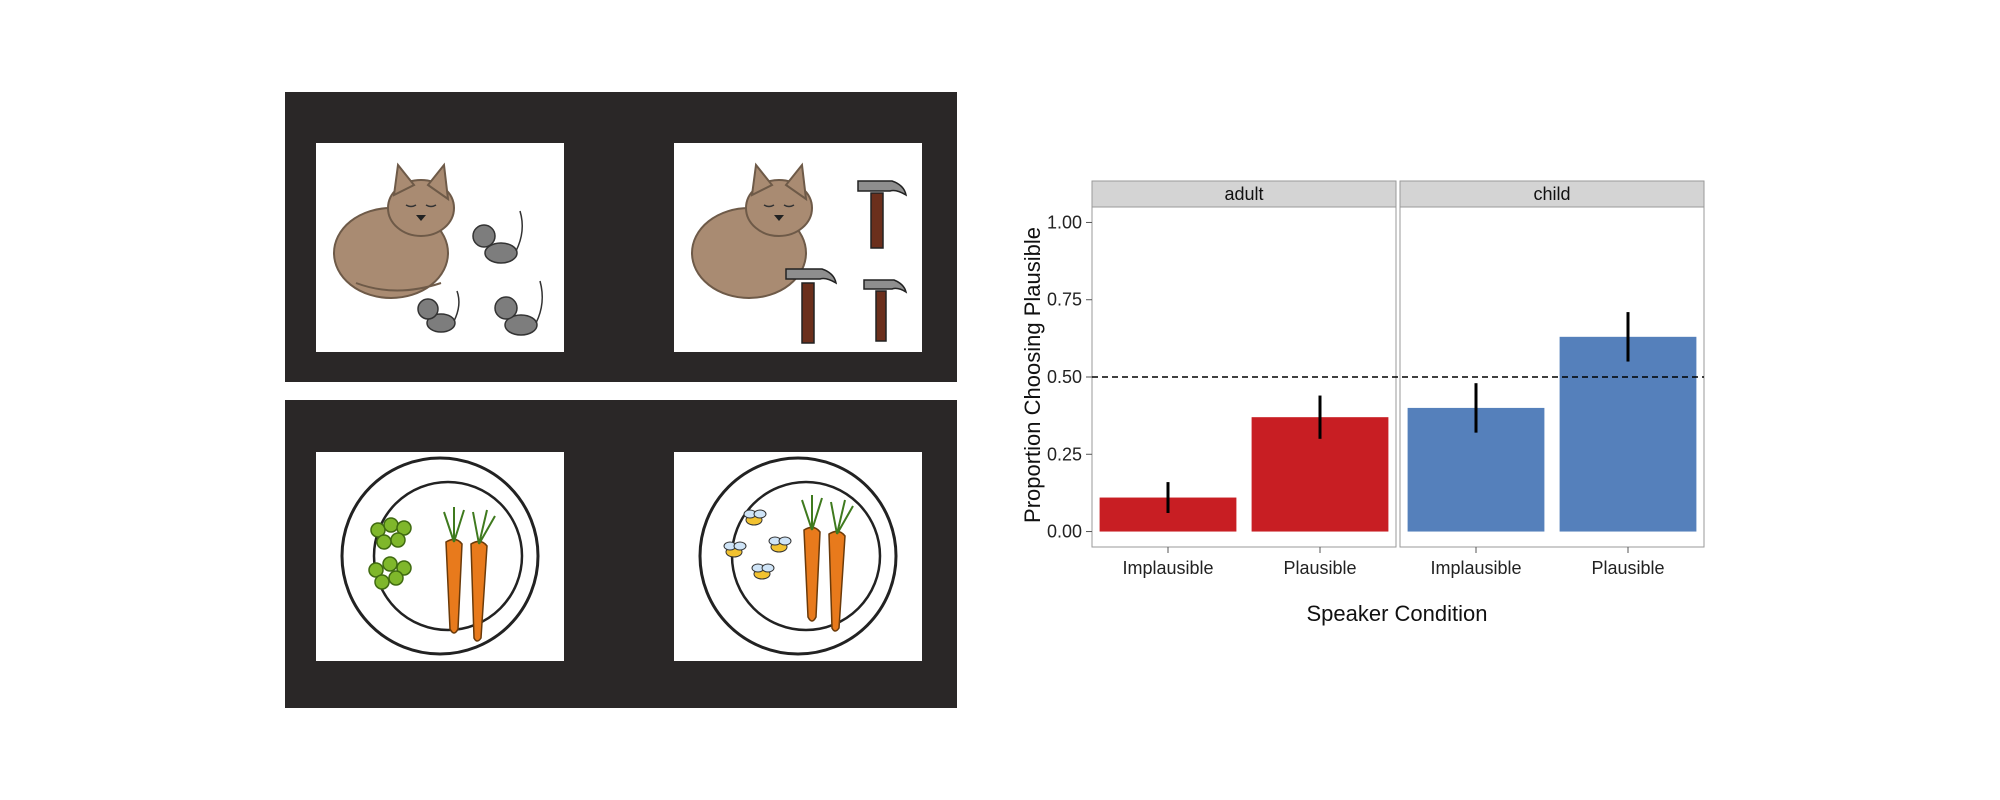 This screenshot has width=2000, height=800. I want to click on stimulus-card-peas-carrots, so click(440, 556).